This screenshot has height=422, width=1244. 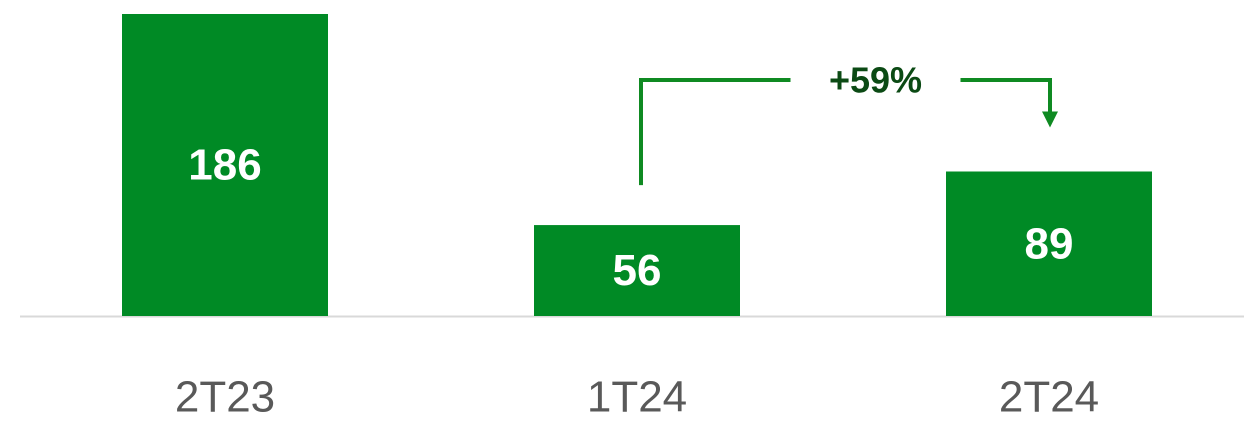 What do you see at coordinates (637, 397) in the screenshot?
I see `x-tick-label: 1T24` at bounding box center [637, 397].